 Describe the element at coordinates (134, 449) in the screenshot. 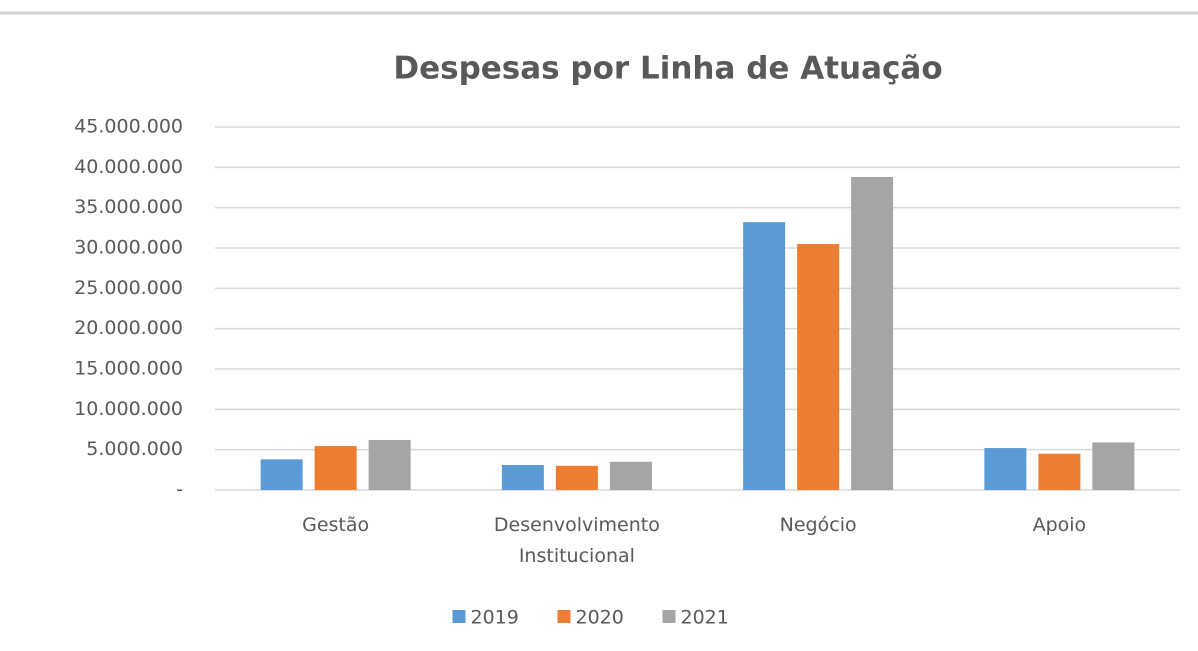

I see `y-tick-label: 5.000.000` at that location.